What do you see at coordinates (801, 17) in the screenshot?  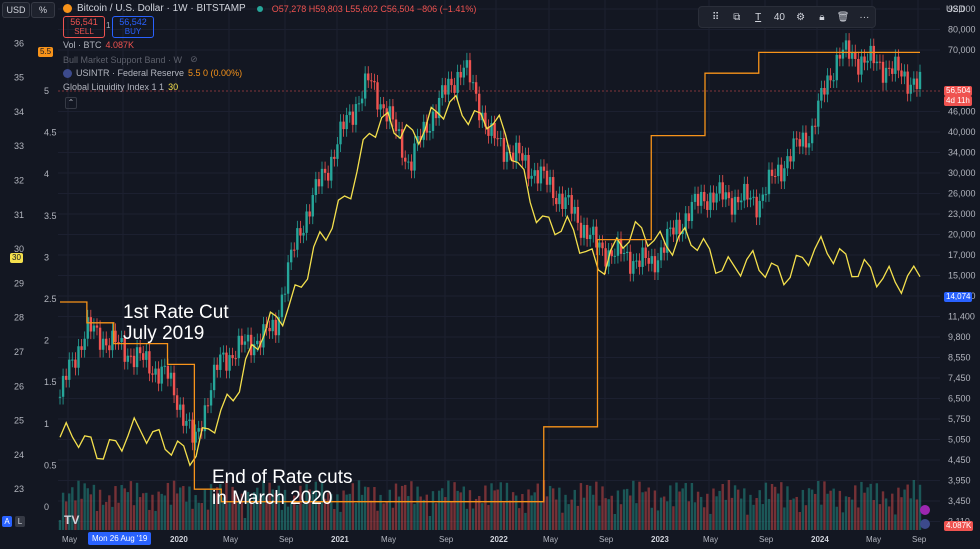 I see `settings-icon: ⚙` at bounding box center [801, 17].